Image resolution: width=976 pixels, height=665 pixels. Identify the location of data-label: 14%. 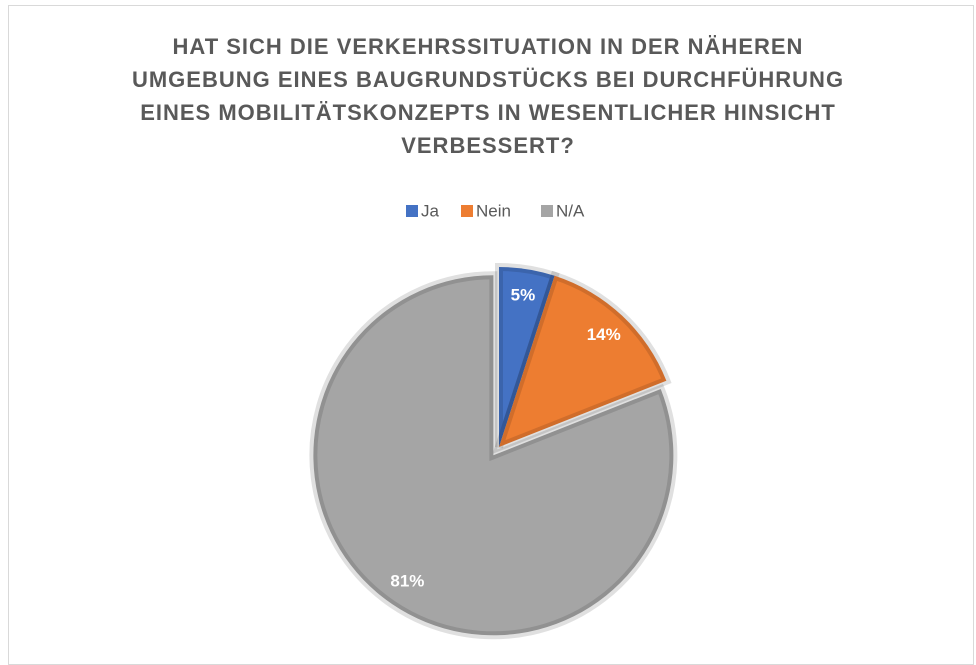
(604, 334).